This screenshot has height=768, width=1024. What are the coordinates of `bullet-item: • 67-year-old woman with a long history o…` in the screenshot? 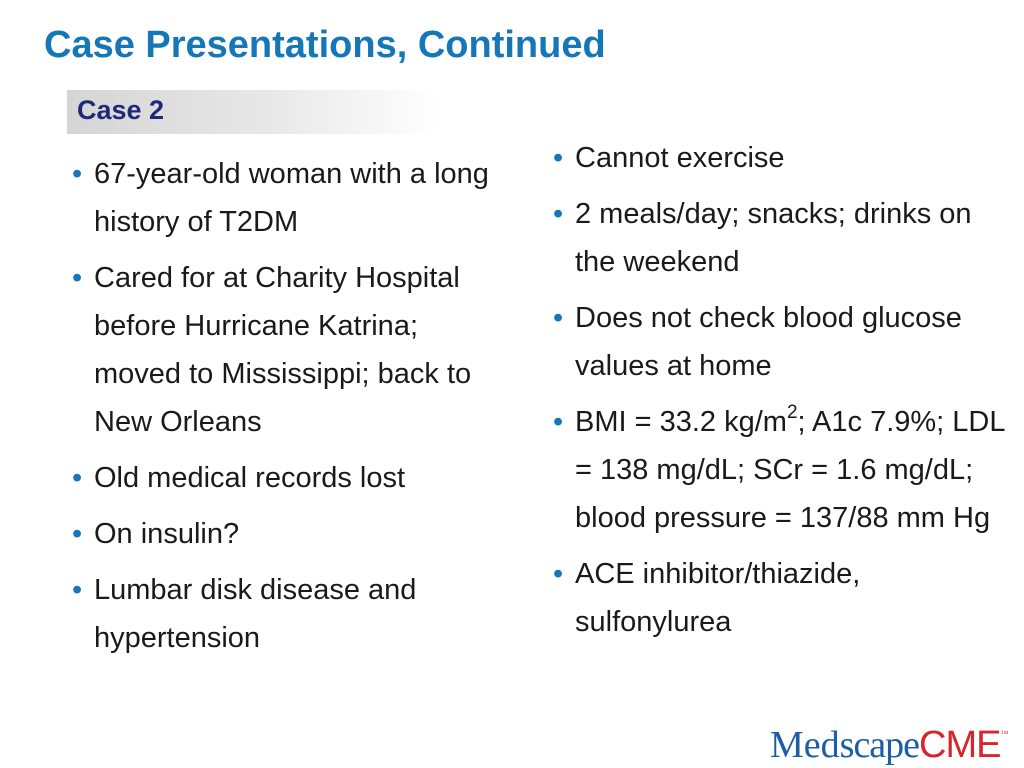 It's located at (292, 198).